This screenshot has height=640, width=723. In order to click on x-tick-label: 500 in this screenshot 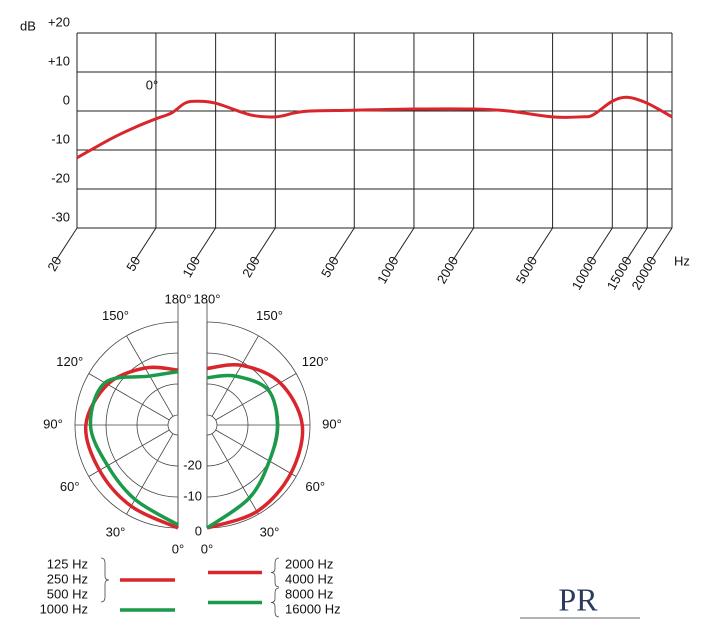, I will do `click(330, 267)`.